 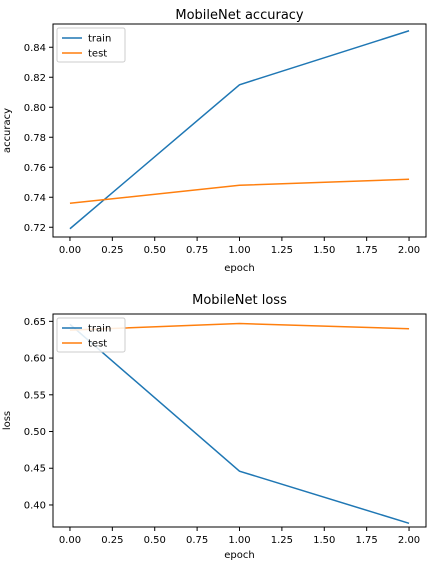 What do you see at coordinates (35, 432) in the screenshot?
I see `y-tick-label: 0.50` at bounding box center [35, 432].